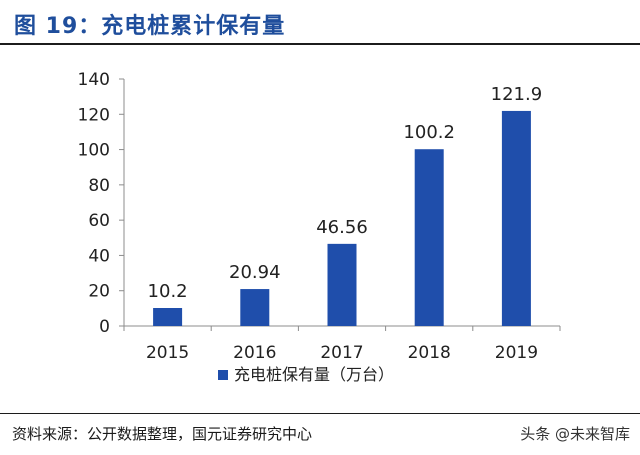  What do you see at coordinates (320, 413) in the screenshot?
I see `bottom-rule` at bounding box center [320, 413].